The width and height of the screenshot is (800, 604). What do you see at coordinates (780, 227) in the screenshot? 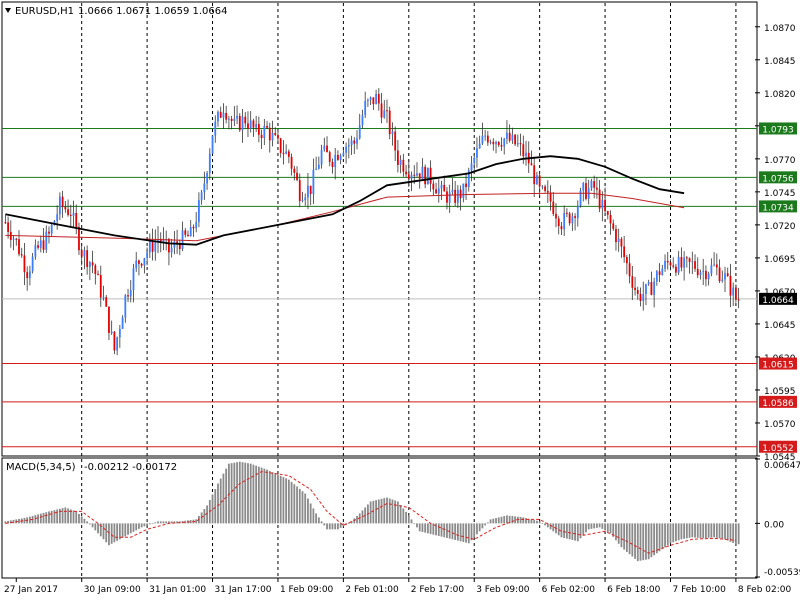
I see `y-tick-label: 1.0720` at bounding box center [780, 227].